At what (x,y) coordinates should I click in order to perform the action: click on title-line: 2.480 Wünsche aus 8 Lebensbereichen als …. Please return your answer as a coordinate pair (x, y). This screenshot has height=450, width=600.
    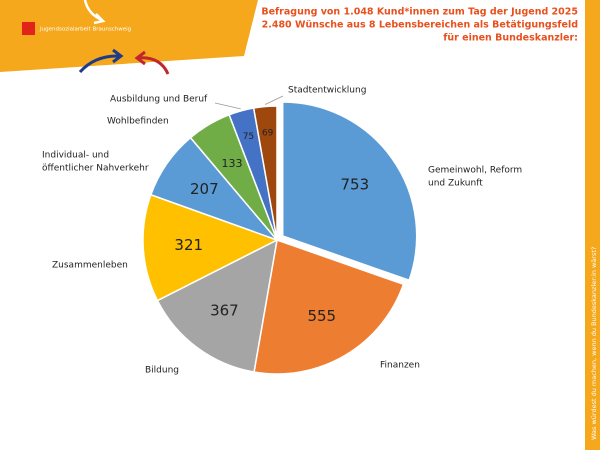
    Looking at the image, I should click on (420, 25).